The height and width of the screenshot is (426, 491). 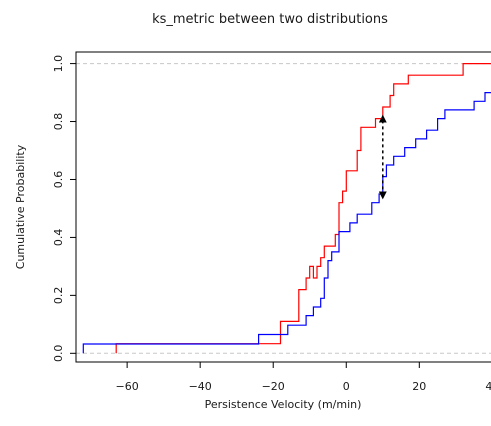 I want to click on y-tick-label: 0.0, so click(x=58, y=354).